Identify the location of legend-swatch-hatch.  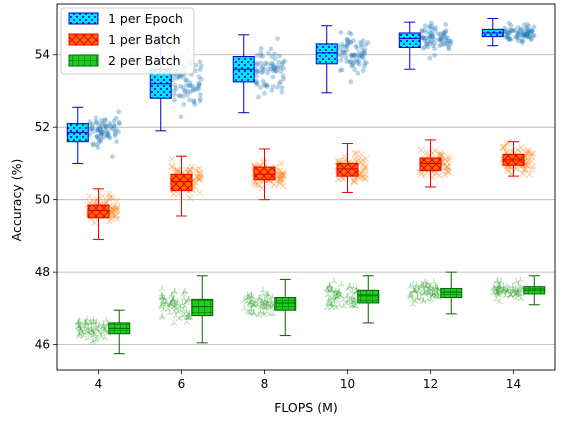
(83, 18).